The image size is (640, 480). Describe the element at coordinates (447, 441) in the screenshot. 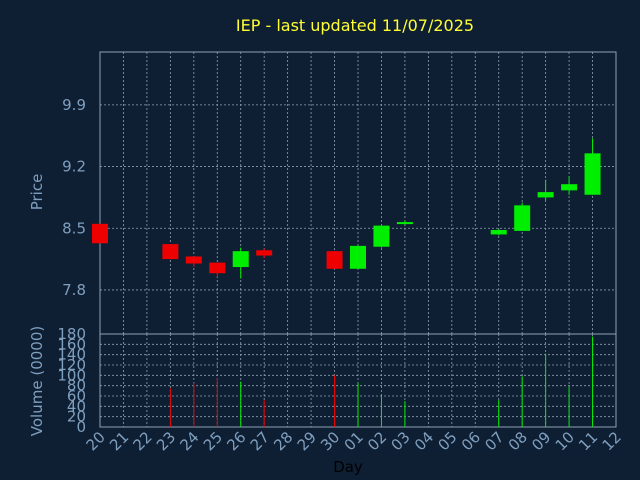

I see `x-tick-label: 05` at that location.